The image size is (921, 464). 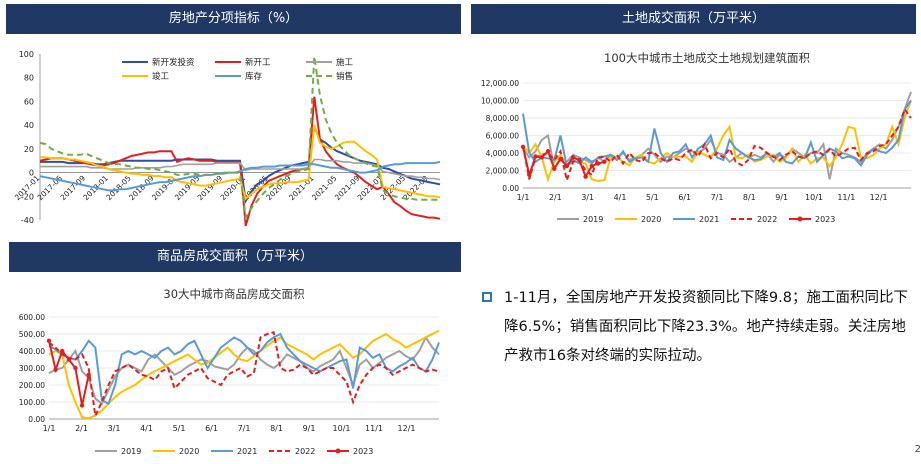 What do you see at coordinates (503, 118) in the screenshot?
I see `y-tick-label-4: 8,000.00` at bounding box center [503, 118].